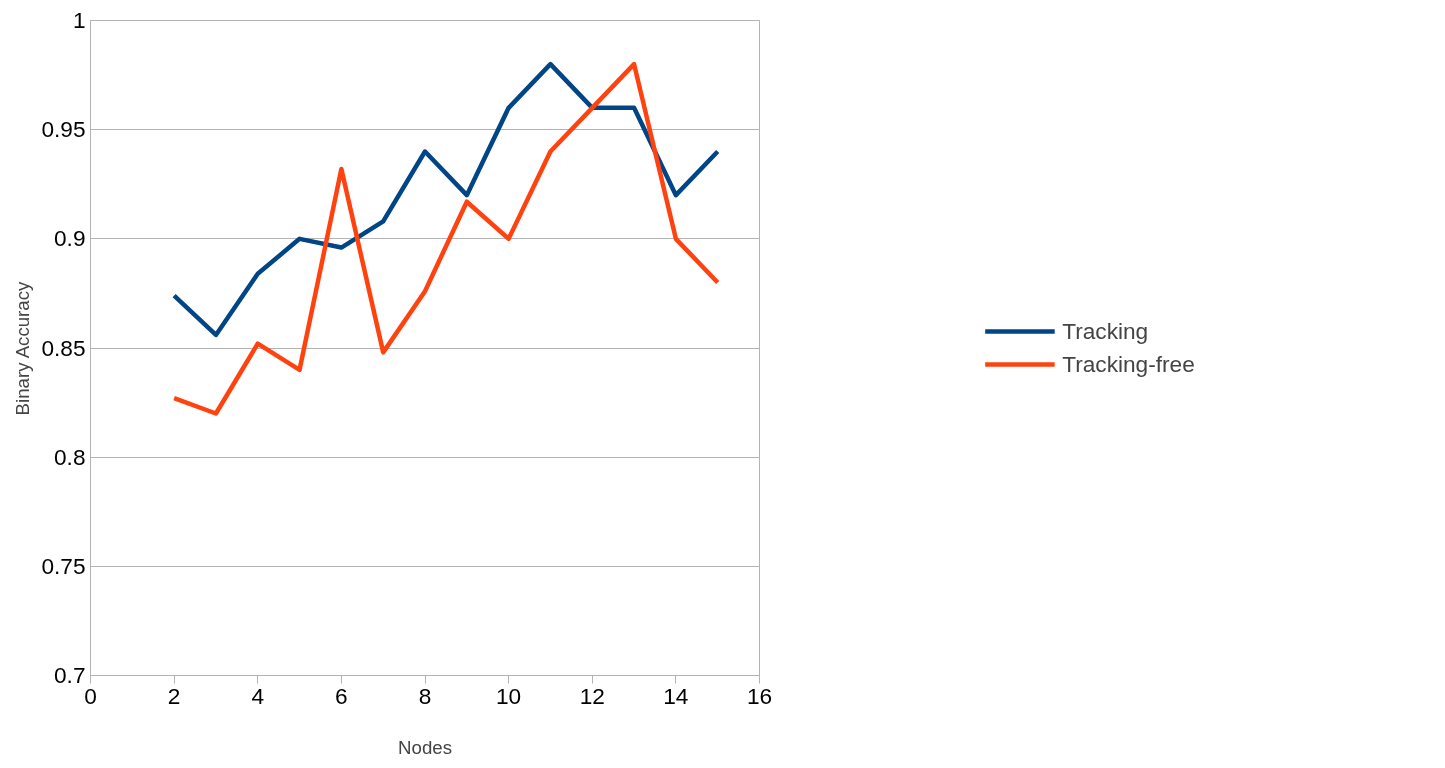 This screenshot has width=1445, height=768. What do you see at coordinates (174, 695) in the screenshot?
I see `x-tick-label: 2` at bounding box center [174, 695].